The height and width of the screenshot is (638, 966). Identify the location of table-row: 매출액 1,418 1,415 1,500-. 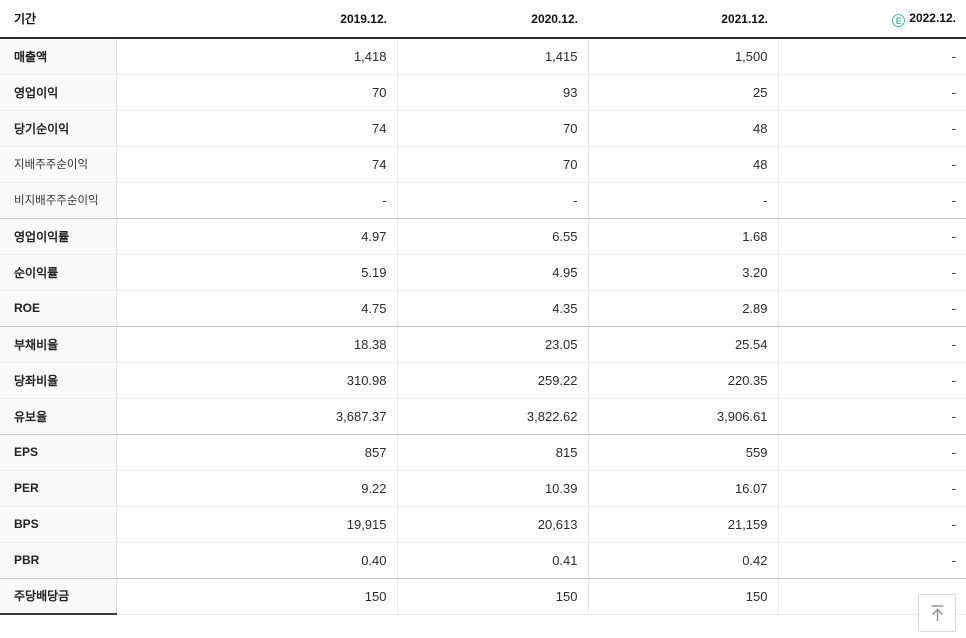
(483, 56).